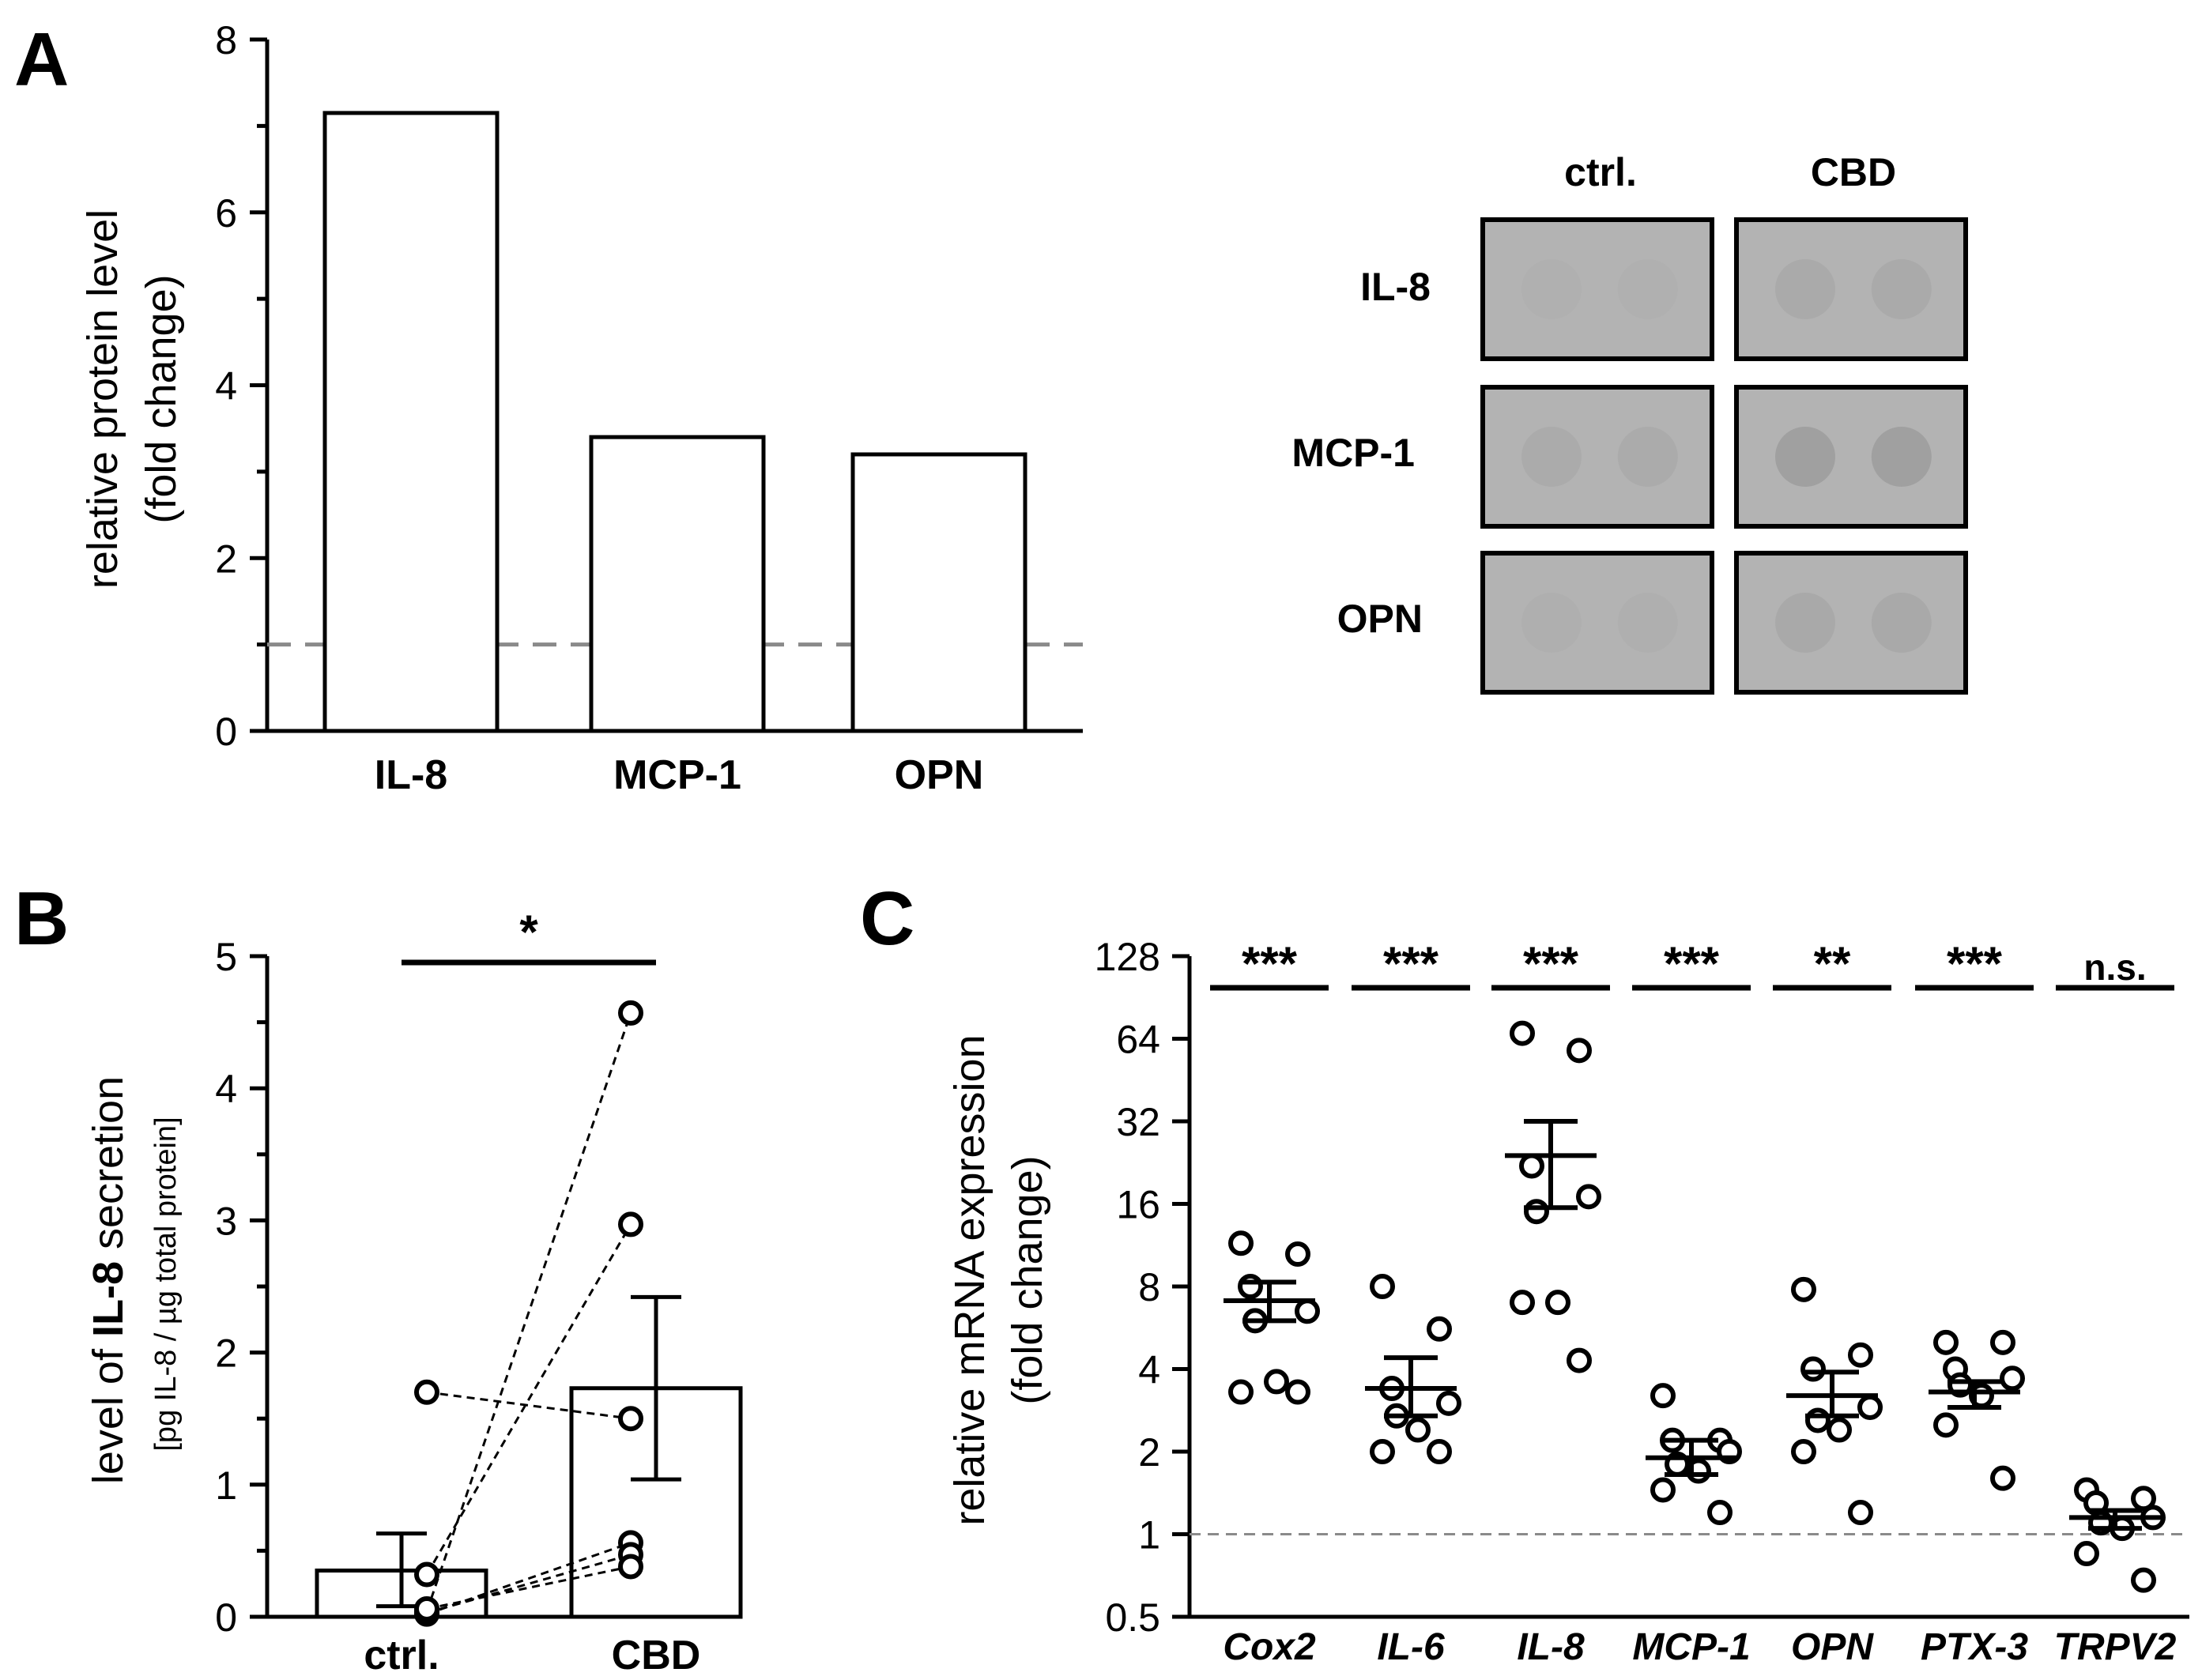 This screenshot has height=1680, width=2202. What do you see at coordinates (226, 1354) in the screenshot?
I see `panel-b-ytick-label-2: 2` at bounding box center [226, 1354].